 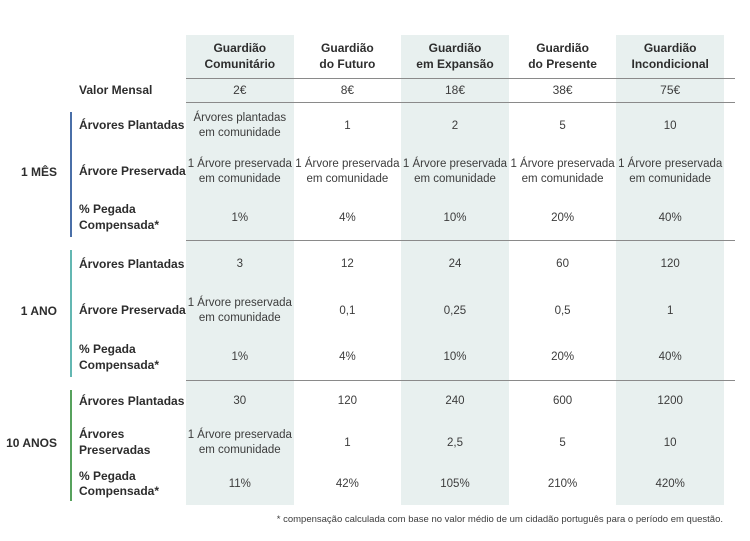 What do you see at coordinates (455, 263) in the screenshot?
I see `metric-value: 24` at bounding box center [455, 263].